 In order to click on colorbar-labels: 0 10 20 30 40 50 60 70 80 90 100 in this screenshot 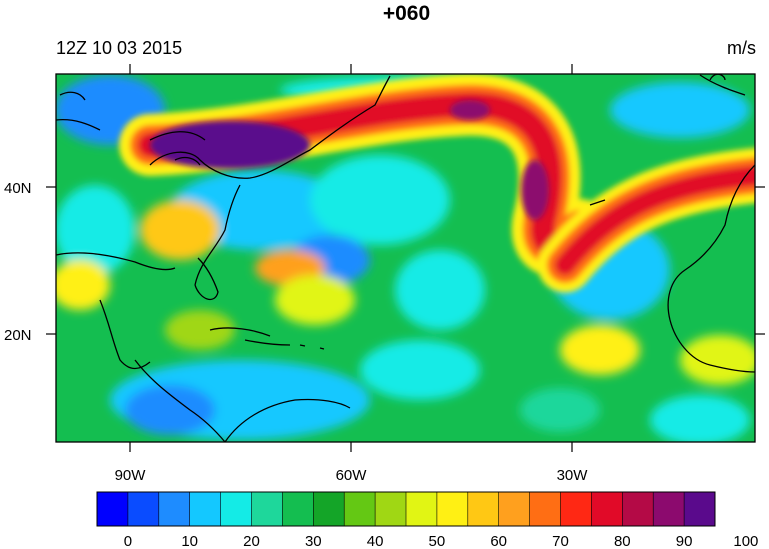, I will do `click(441, 541)`.